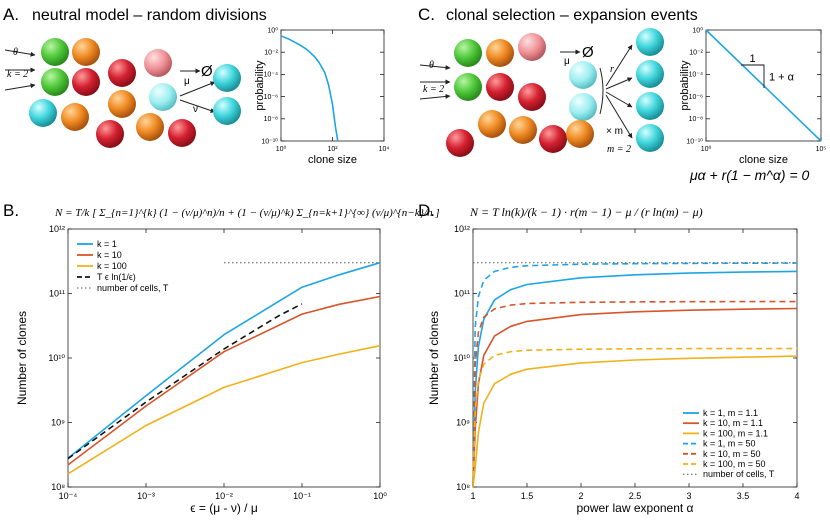  What do you see at coordinates (146, 496) in the screenshot?
I see `x-tick-label: 10⁻³` at bounding box center [146, 496].